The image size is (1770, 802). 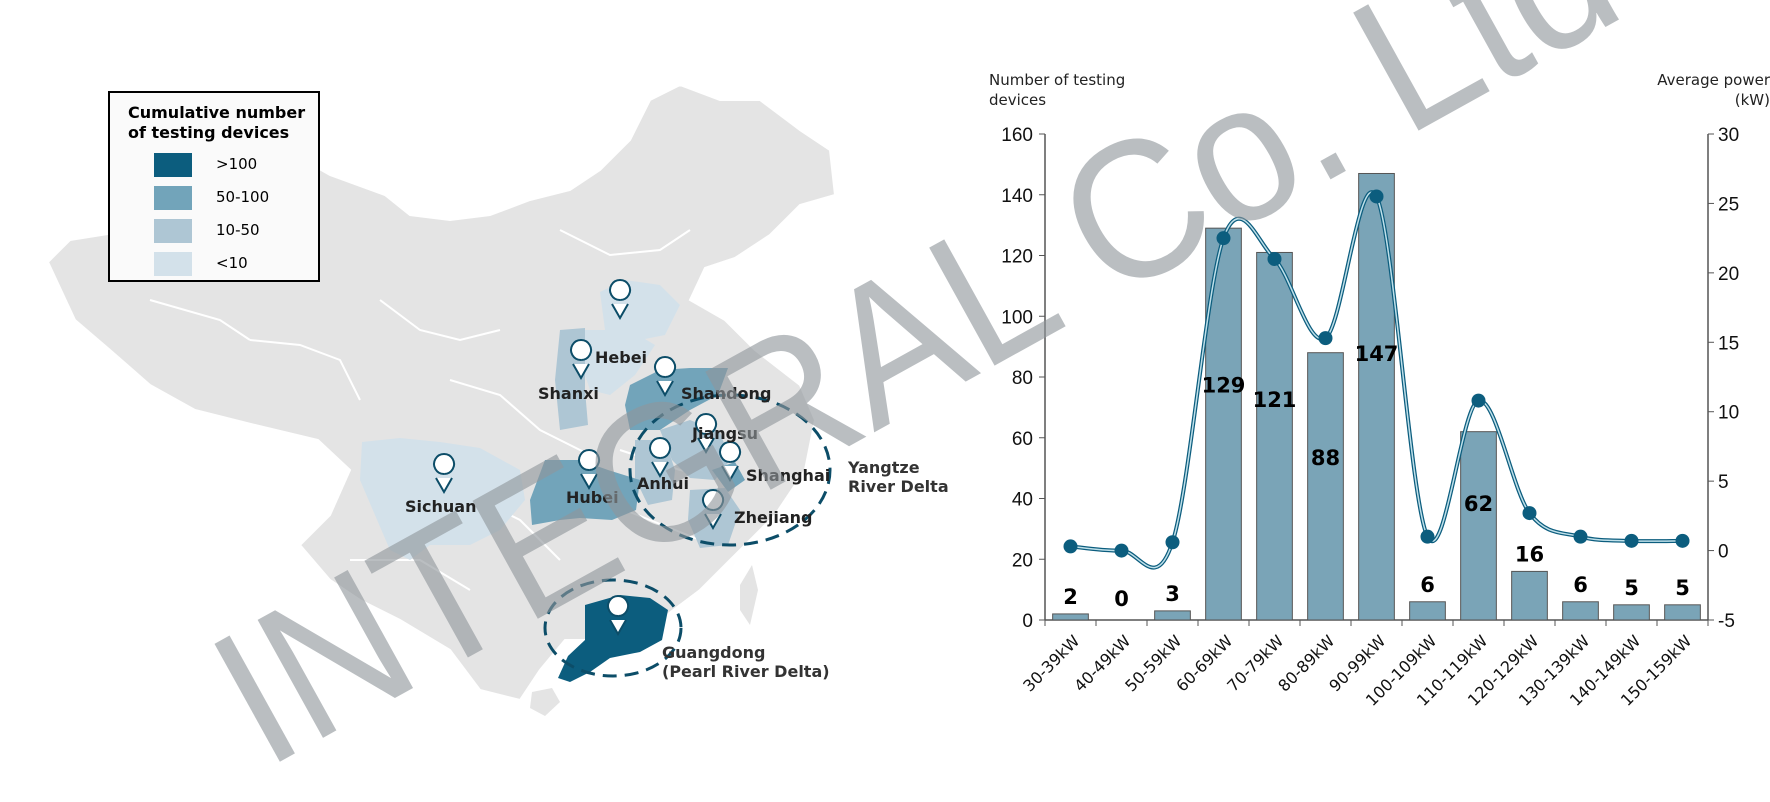 I want to click on pearl-delta-ellipse, so click(x=613, y=628).